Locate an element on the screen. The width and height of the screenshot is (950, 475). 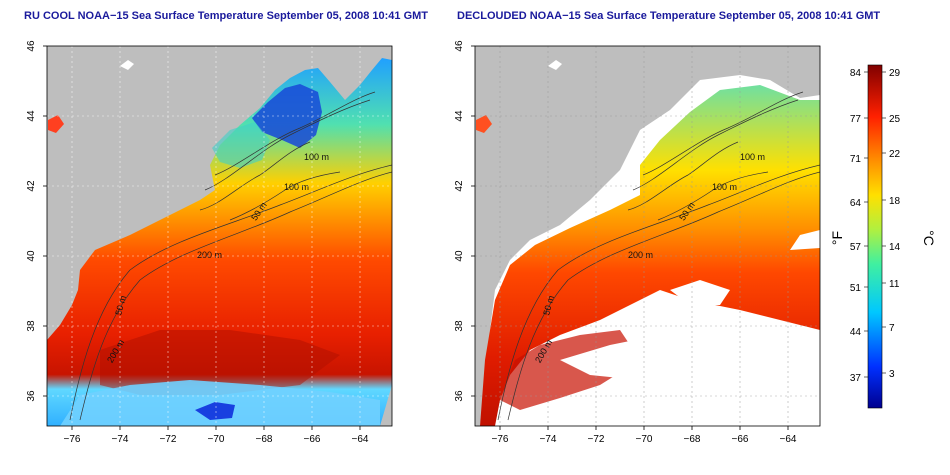
lon-tick-76-right: −76 is located at coordinates (500, 439).